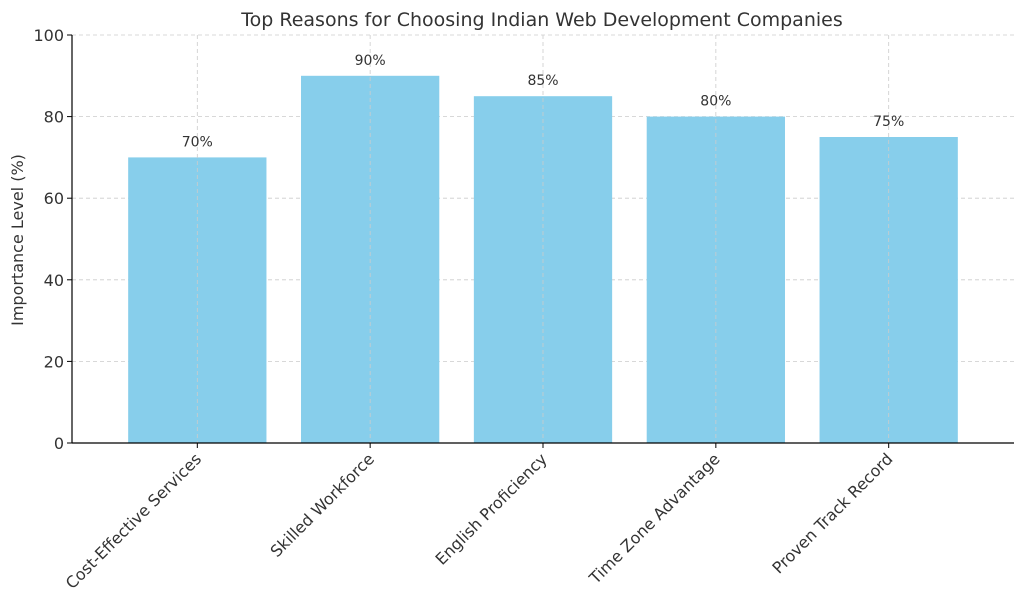 This screenshot has height=615, width=1024. I want to click on data-label-4: 75%, so click(888, 122).